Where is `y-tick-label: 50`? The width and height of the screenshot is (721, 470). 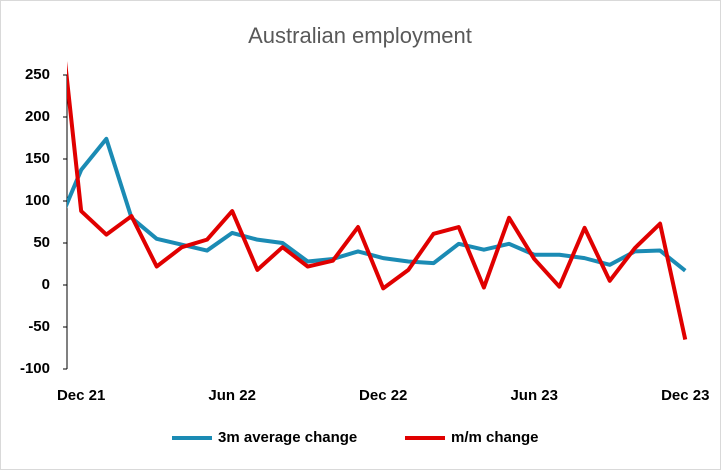 y-tick-label: 50 is located at coordinates (41, 242).